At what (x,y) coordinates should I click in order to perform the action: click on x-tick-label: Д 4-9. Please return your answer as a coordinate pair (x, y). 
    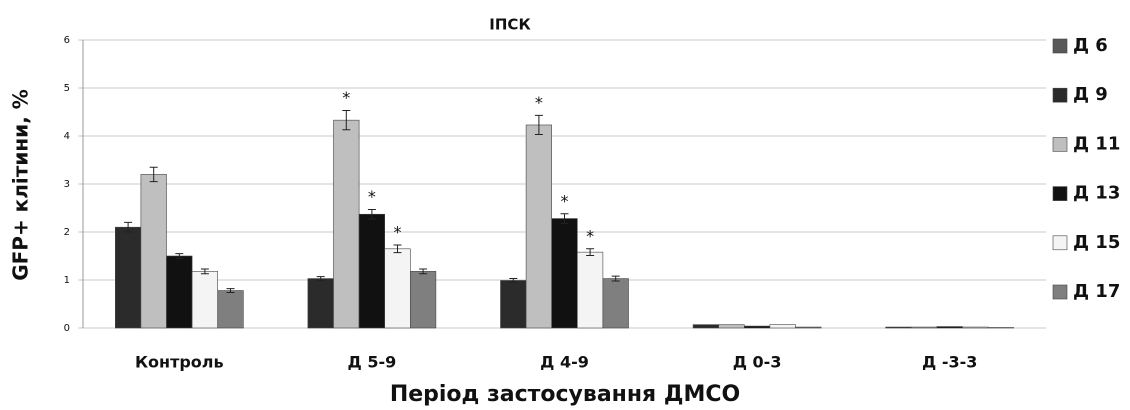
    Looking at the image, I should click on (564, 362).